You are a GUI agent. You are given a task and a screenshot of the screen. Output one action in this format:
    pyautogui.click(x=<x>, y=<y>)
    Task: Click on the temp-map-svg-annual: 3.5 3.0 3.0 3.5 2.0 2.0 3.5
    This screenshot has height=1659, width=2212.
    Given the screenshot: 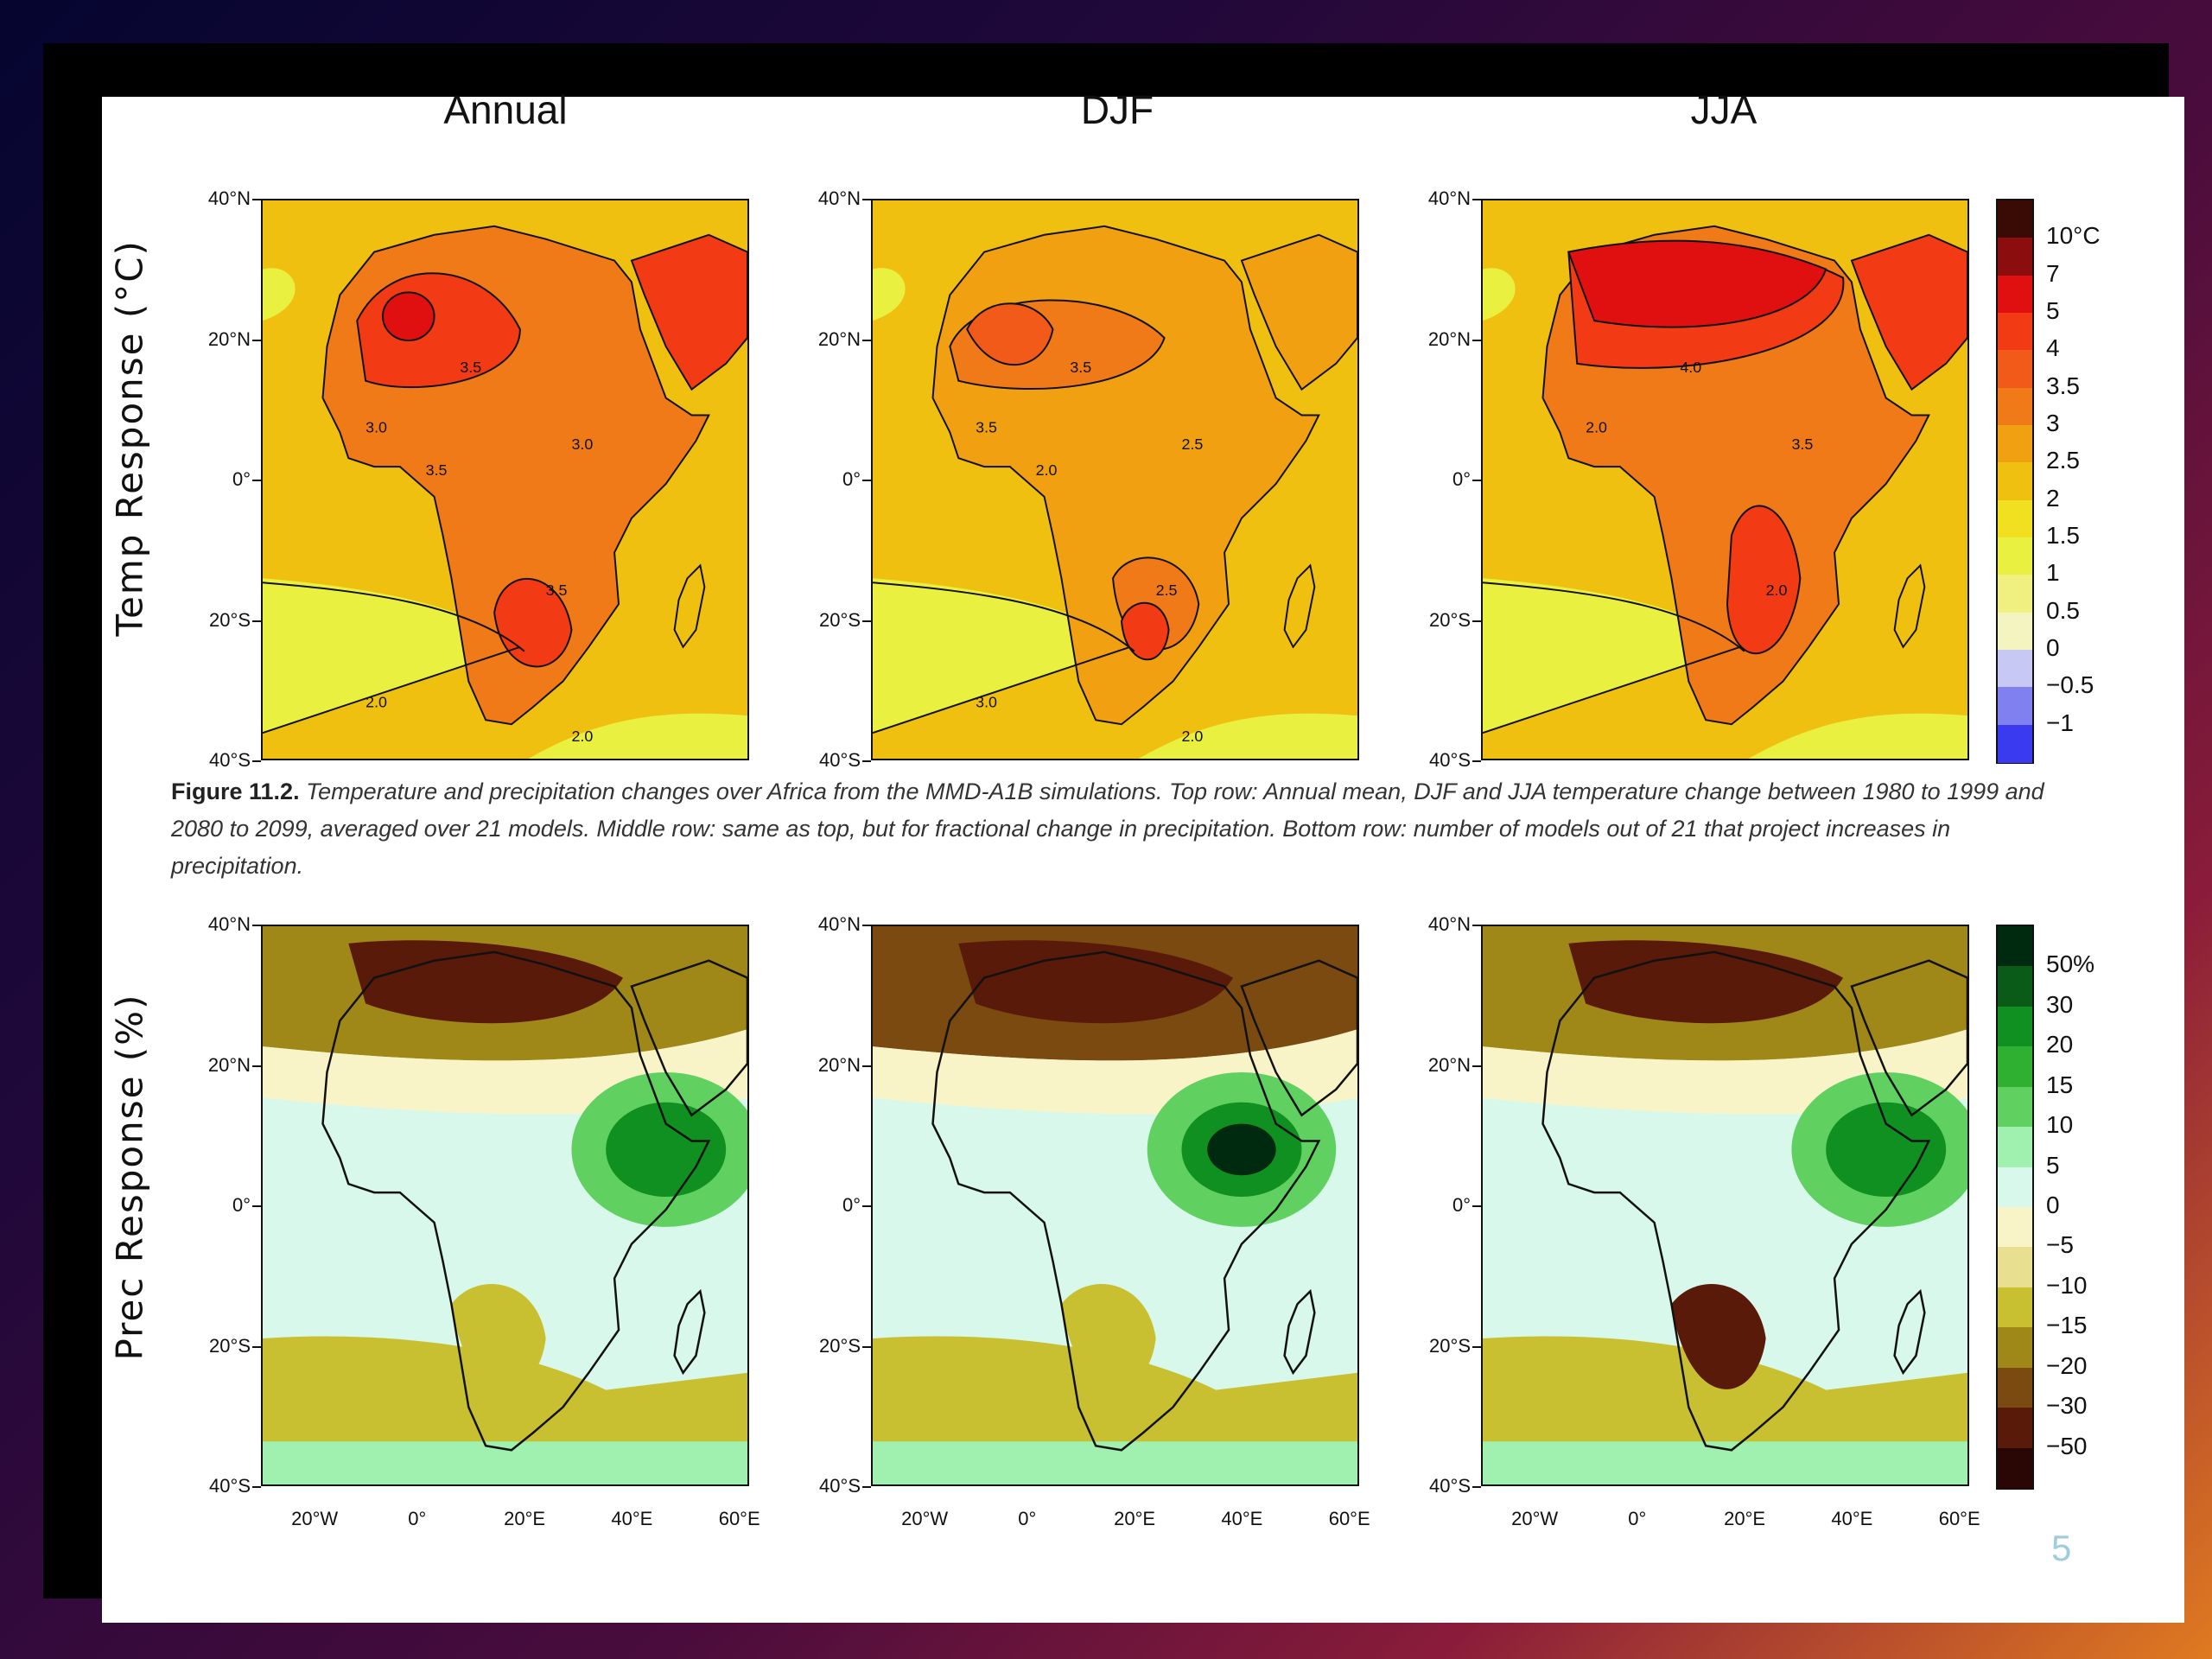 What is the action you would take?
    pyautogui.click(x=505, y=479)
    